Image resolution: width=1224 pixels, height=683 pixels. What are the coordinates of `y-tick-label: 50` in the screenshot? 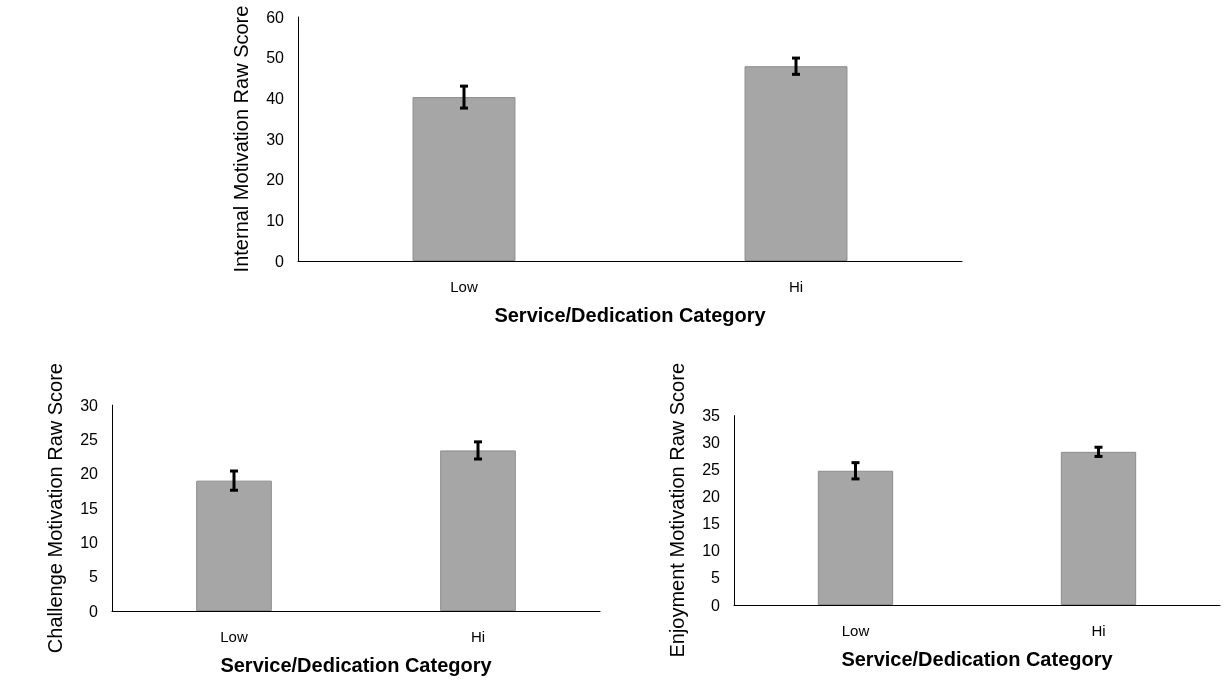 It's located at (275, 58).